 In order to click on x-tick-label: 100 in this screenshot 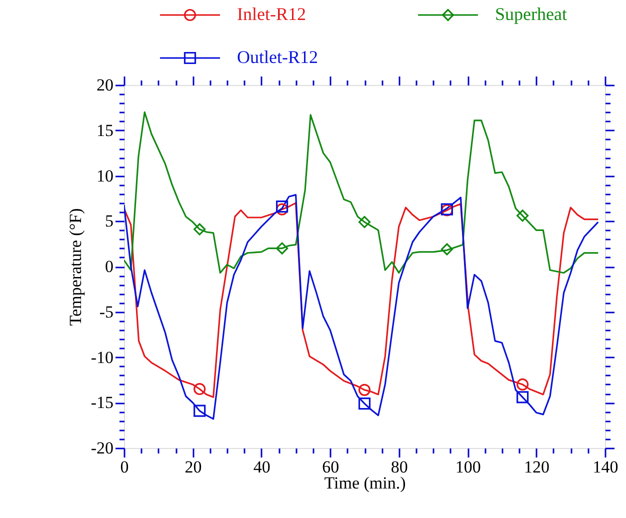, I will do `click(468, 467)`.